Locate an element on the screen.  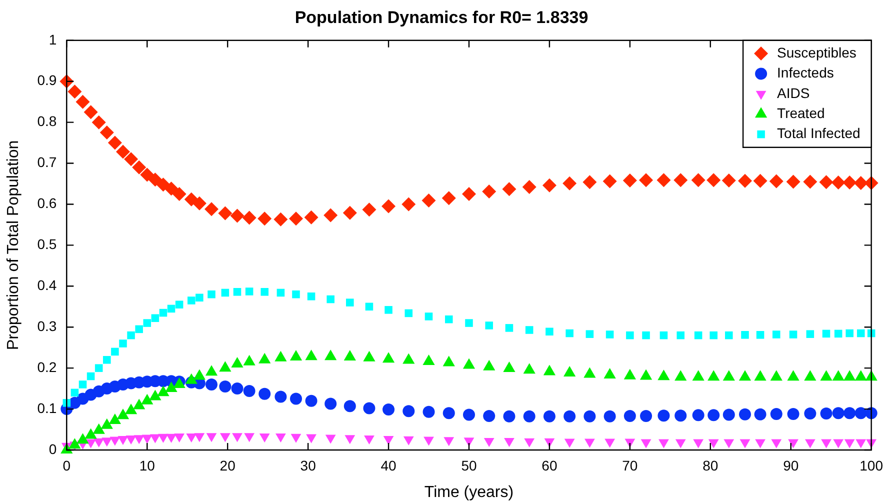
x-tick-label: 50 is located at coordinates (469, 465).